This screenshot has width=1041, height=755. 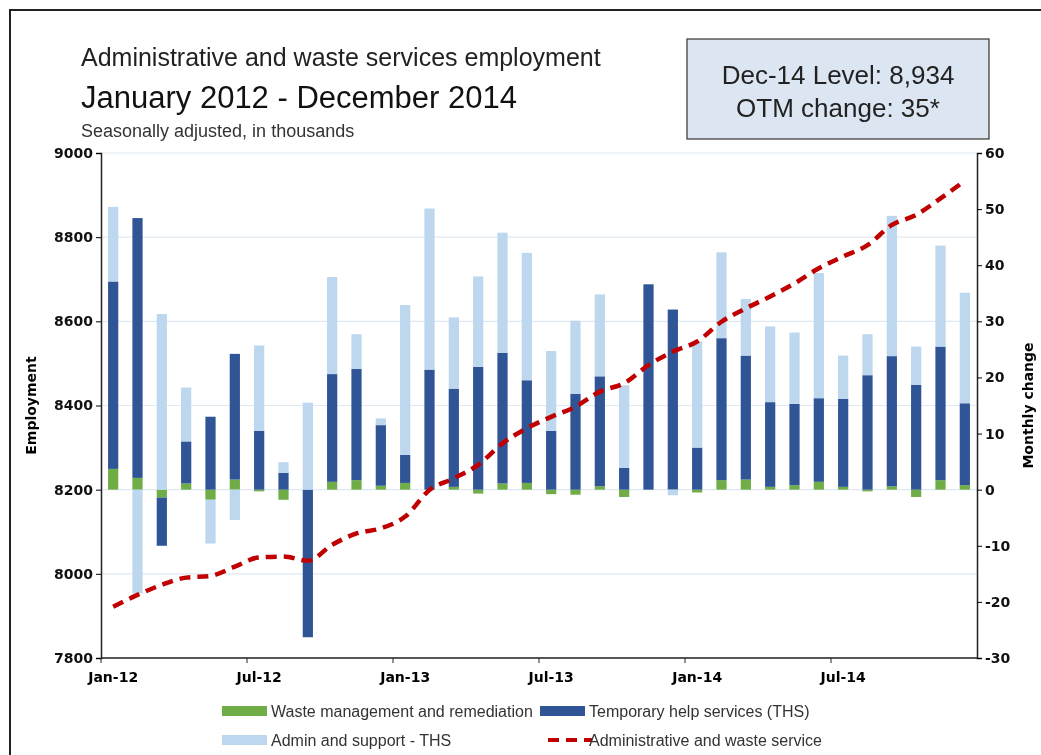 I want to click on x-tick-label: Jan-12, so click(x=113, y=677).